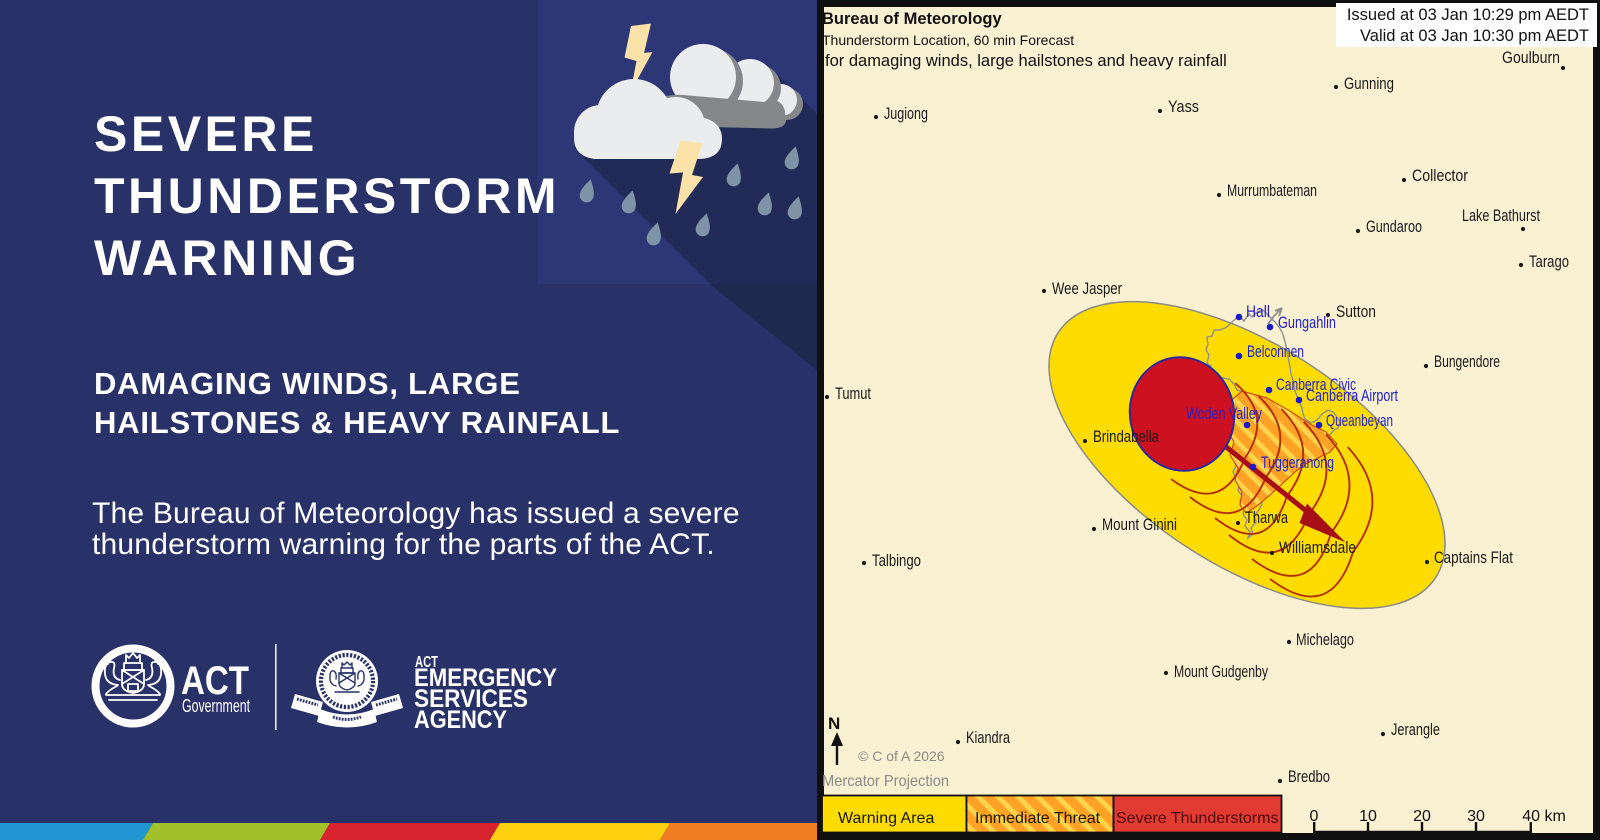 The width and height of the screenshot is (1600, 840). I want to click on svg-text: 10, so click(1368, 816).